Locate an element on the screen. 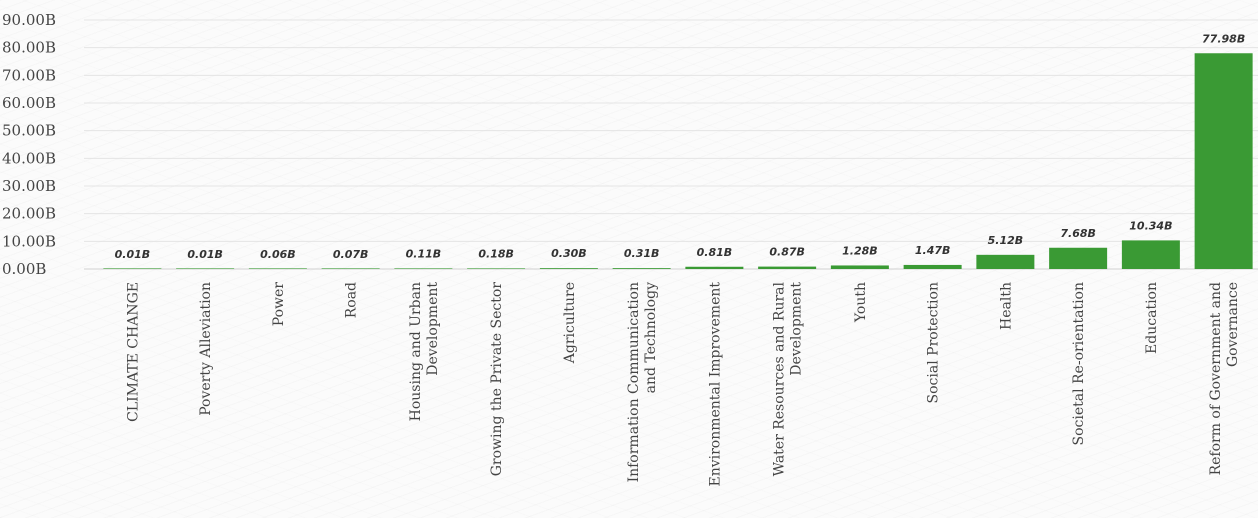 Image resolution: width=1258 pixels, height=518 pixels. x-tick-label: Environmental Improvement is located at coordinates (715, 384).